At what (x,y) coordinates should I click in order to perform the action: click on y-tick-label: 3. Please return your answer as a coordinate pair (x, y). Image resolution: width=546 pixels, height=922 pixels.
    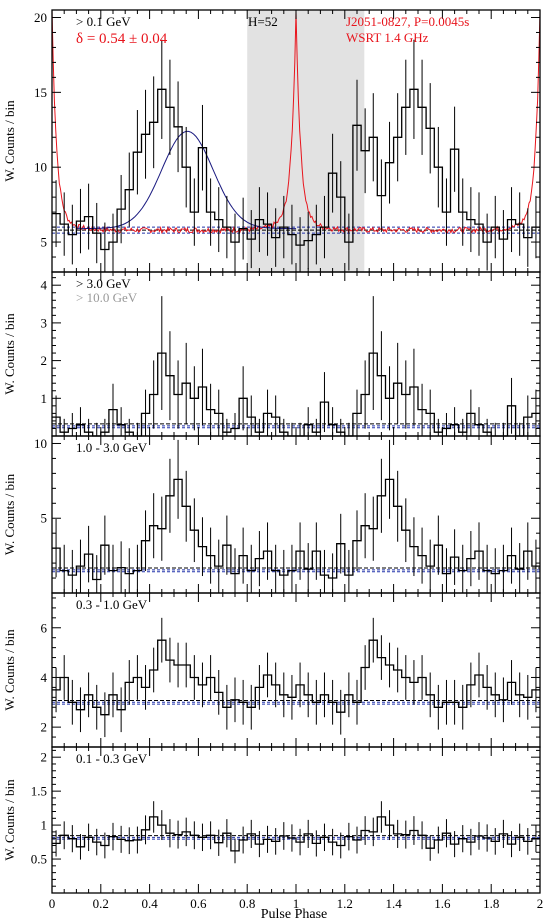
    Looking at the image, I should click on (44, 322).